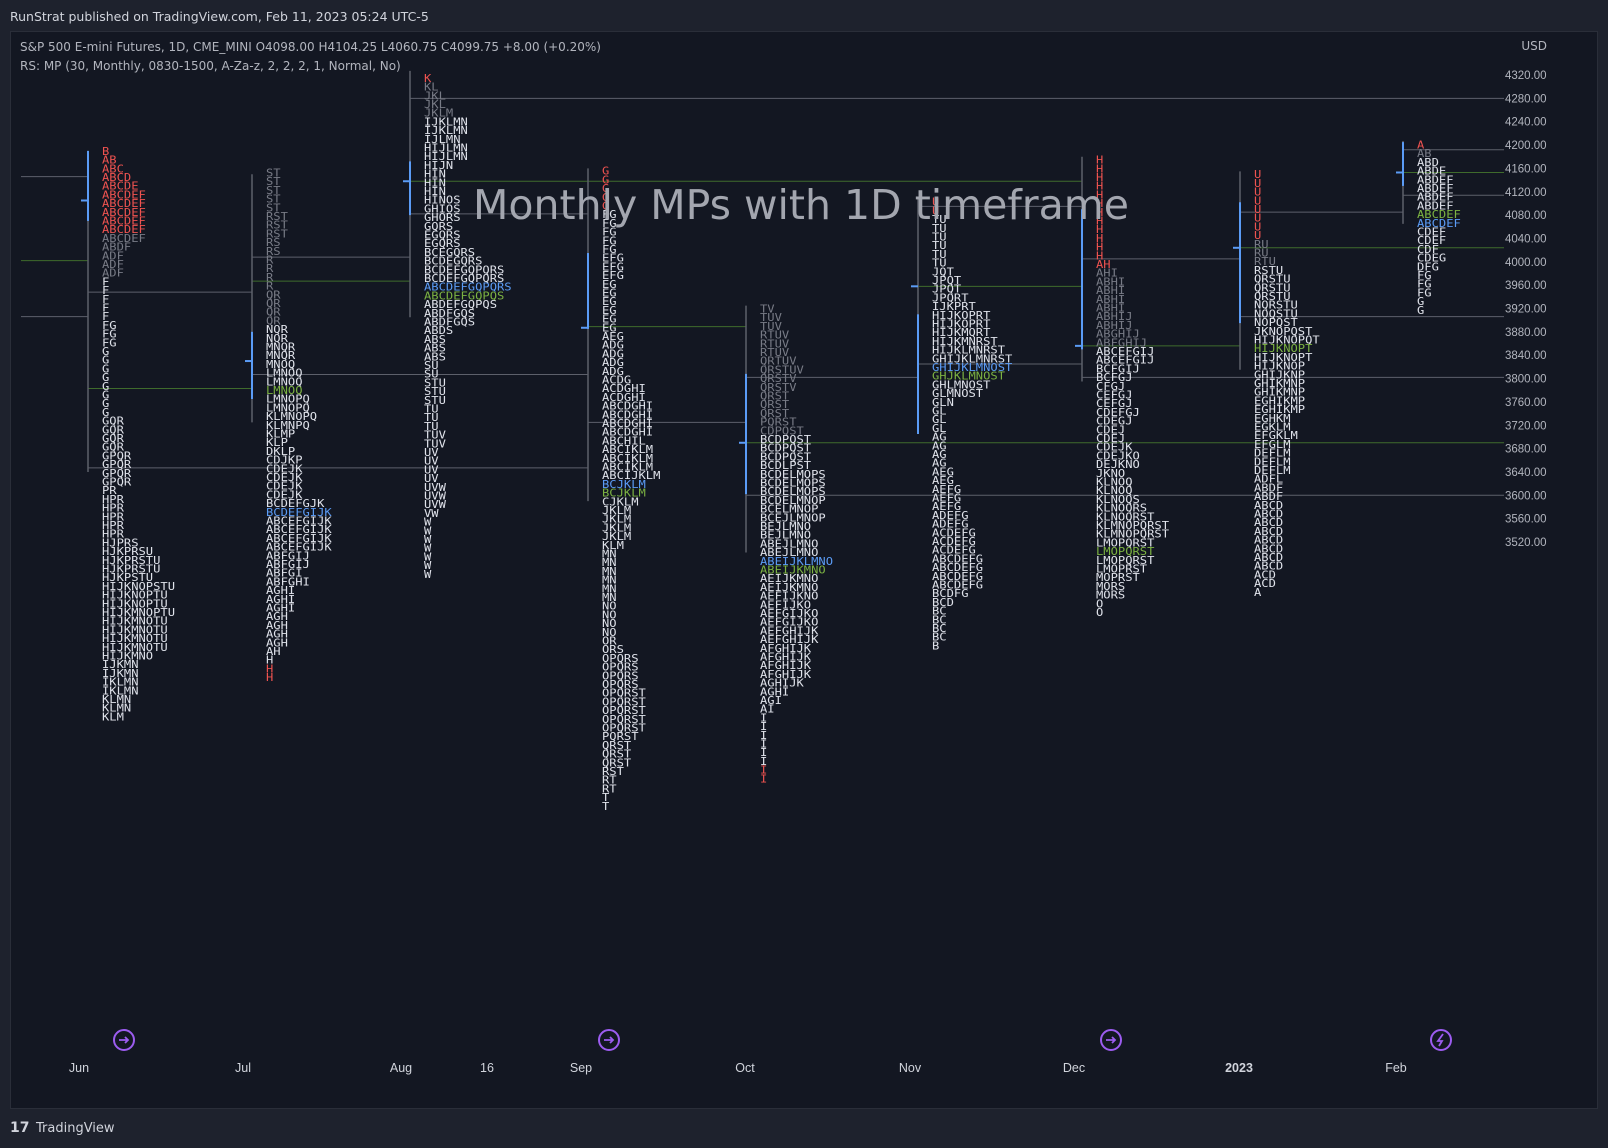  I want to click on profile-letters: VW, so click(431, 513).